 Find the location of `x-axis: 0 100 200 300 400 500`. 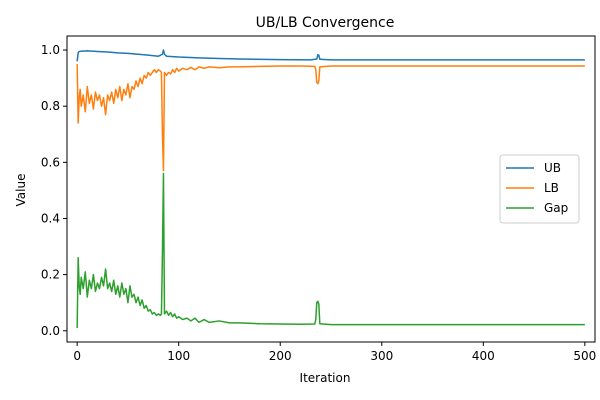

x-axis: 0 100 200 300 400 500 is located at coordinates (334, 352).